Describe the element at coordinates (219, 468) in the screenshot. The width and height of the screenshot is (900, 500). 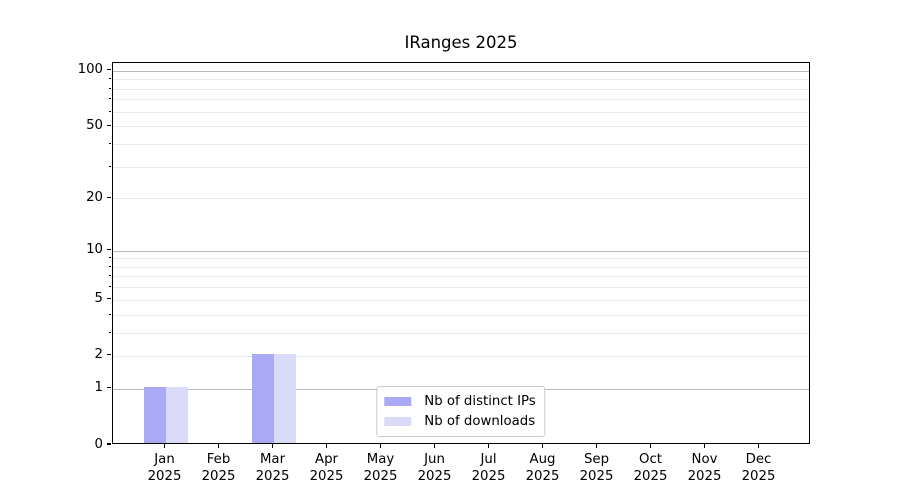
I see `x-tick-label: Feb 2025` at that location.